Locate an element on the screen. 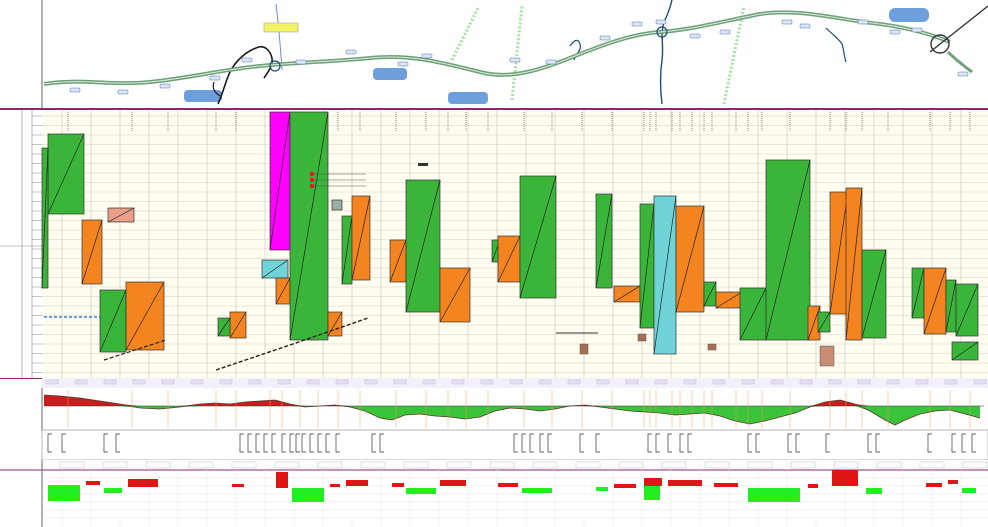 The height and width of the screenshot is (527, 988). element-strip is located at coordinates (514, 445).